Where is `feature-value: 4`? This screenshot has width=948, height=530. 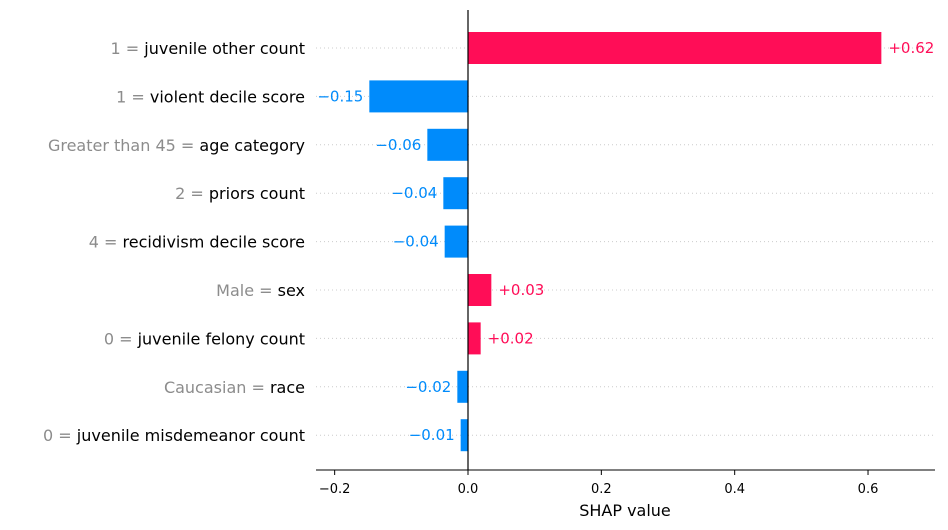 feature-value: 4 is located at coordinates (94, 242).